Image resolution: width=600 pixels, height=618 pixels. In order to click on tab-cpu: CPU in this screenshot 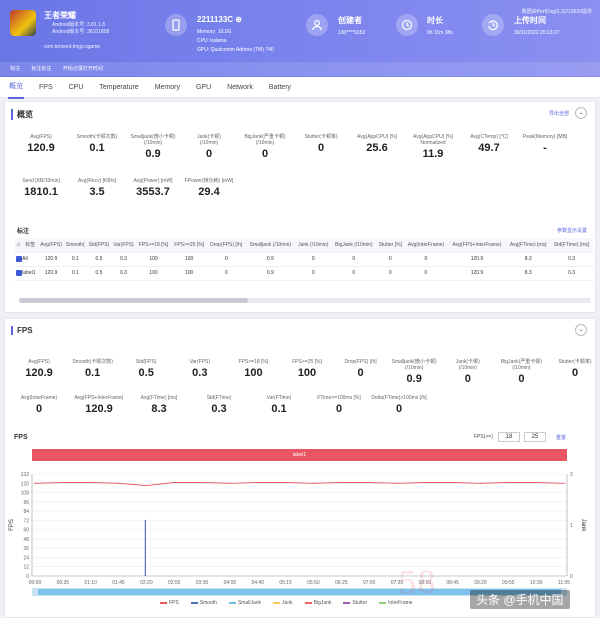, I will do `click(76, 87)`.